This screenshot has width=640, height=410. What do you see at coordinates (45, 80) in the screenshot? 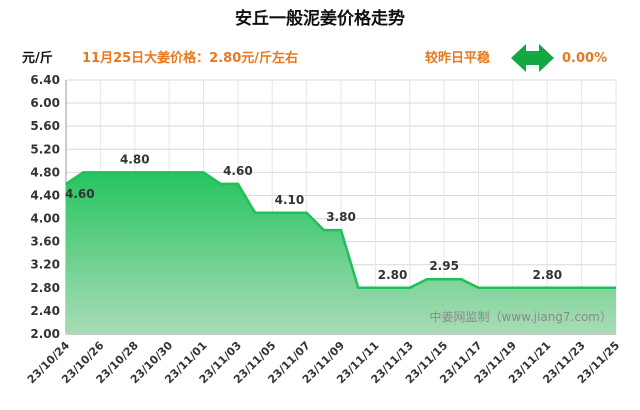
I see `y-tick-label: 6.40` at bounding box center [45, 80].